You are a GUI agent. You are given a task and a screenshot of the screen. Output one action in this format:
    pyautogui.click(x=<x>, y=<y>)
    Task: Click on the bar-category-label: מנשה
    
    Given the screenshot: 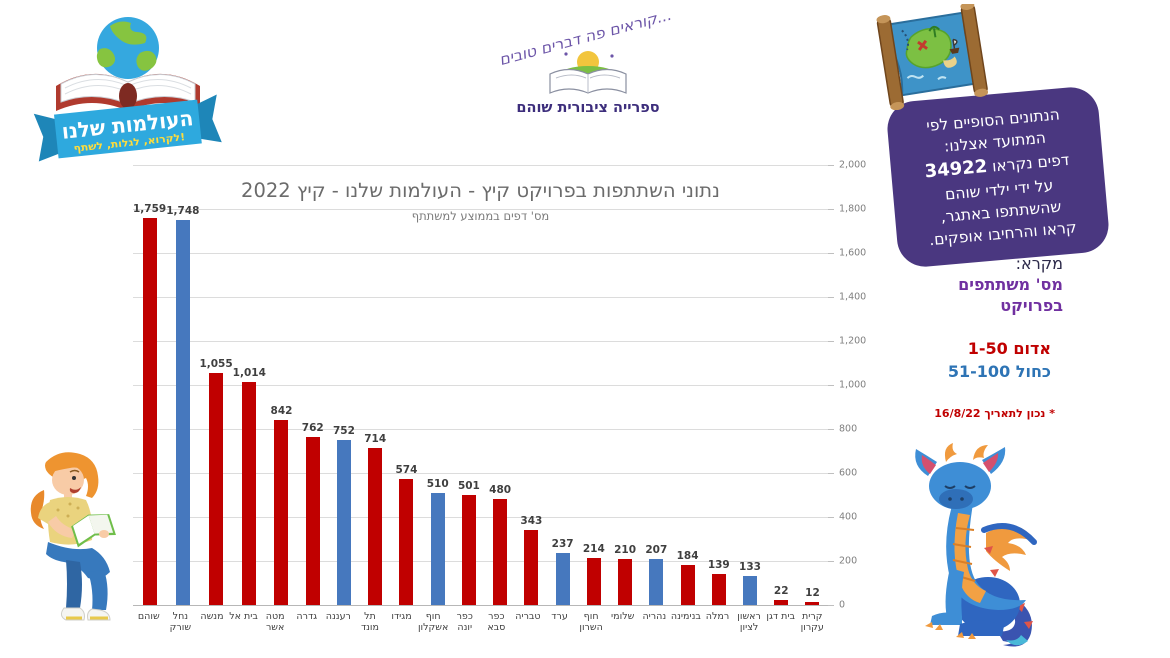 What is the action you would take?
    pyautogui.click(x=212, y=616)
    